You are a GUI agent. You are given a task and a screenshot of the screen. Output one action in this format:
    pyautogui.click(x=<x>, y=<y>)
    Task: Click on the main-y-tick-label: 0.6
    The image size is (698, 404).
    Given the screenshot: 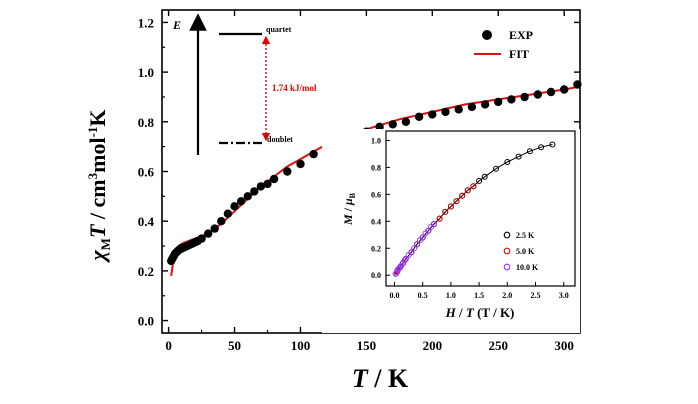 What is the action you would take?
    pyautogui.click(x=146, y=172)
    